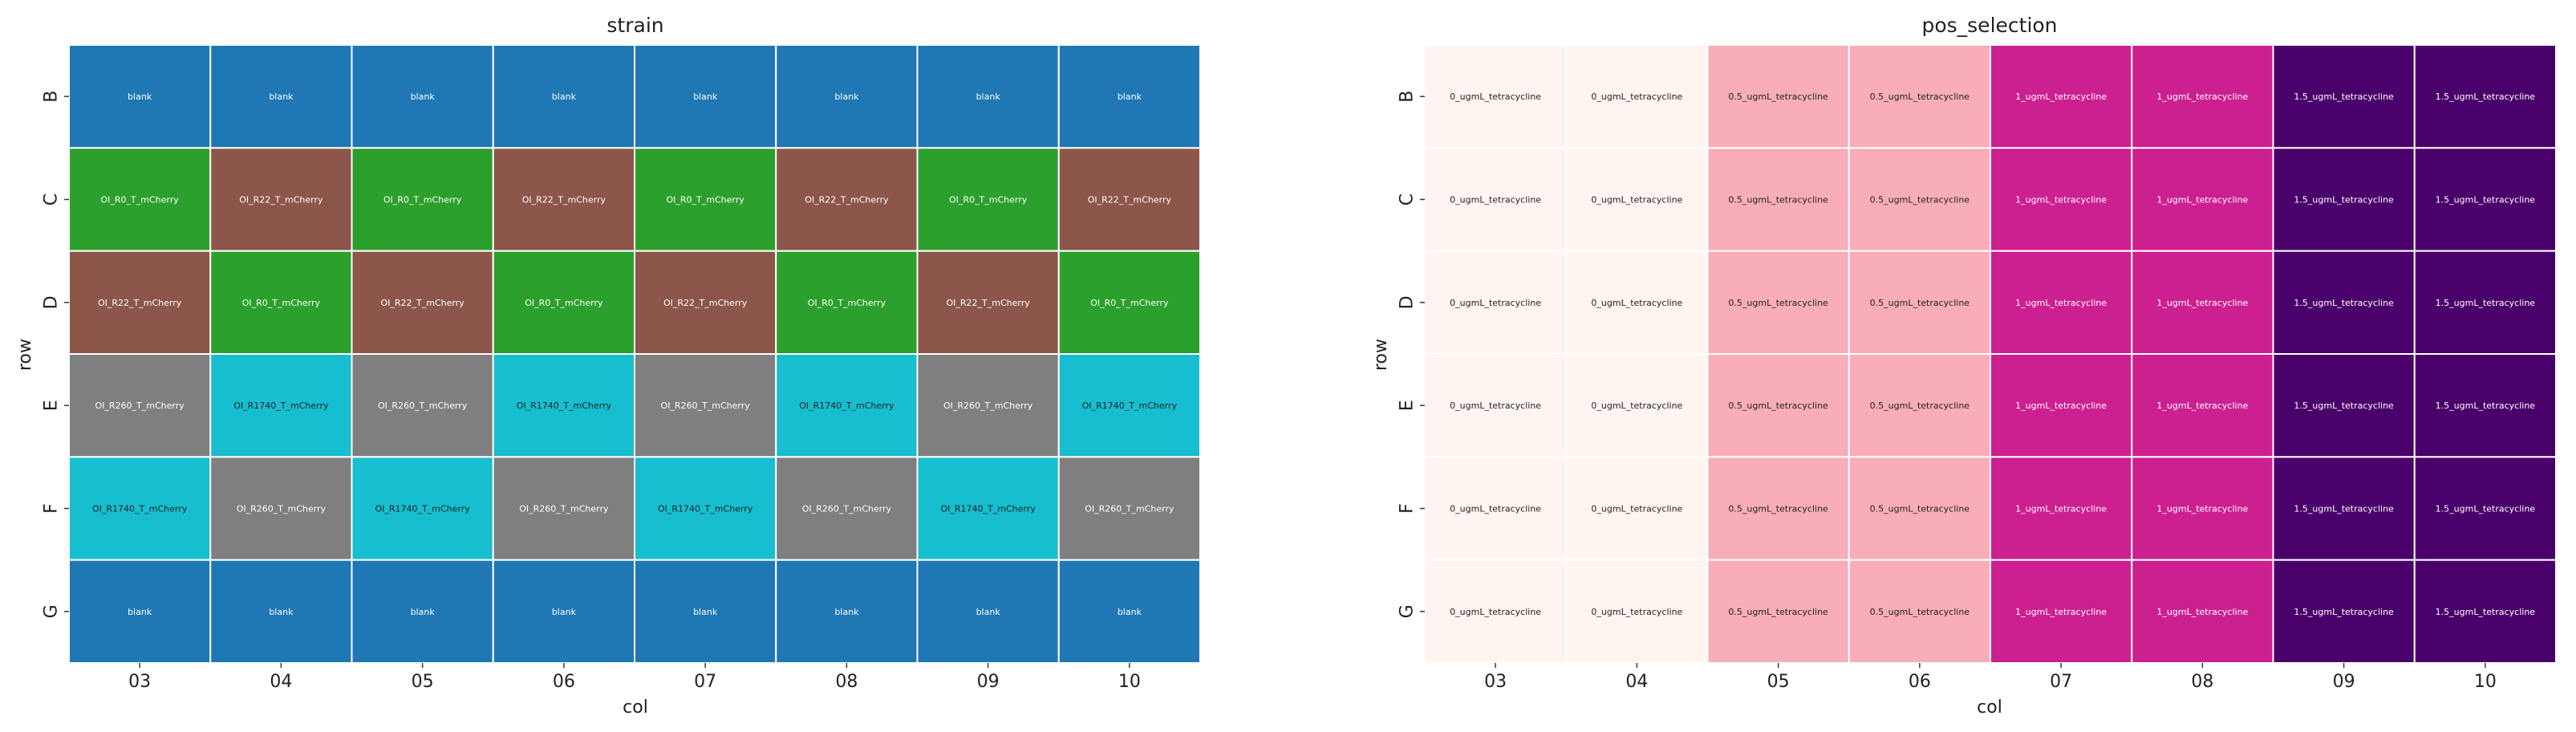 Image resolution: width=2576 pixels, height=732 pixels. I want to click on strain-y-tick-label: E, so click(52, 406).